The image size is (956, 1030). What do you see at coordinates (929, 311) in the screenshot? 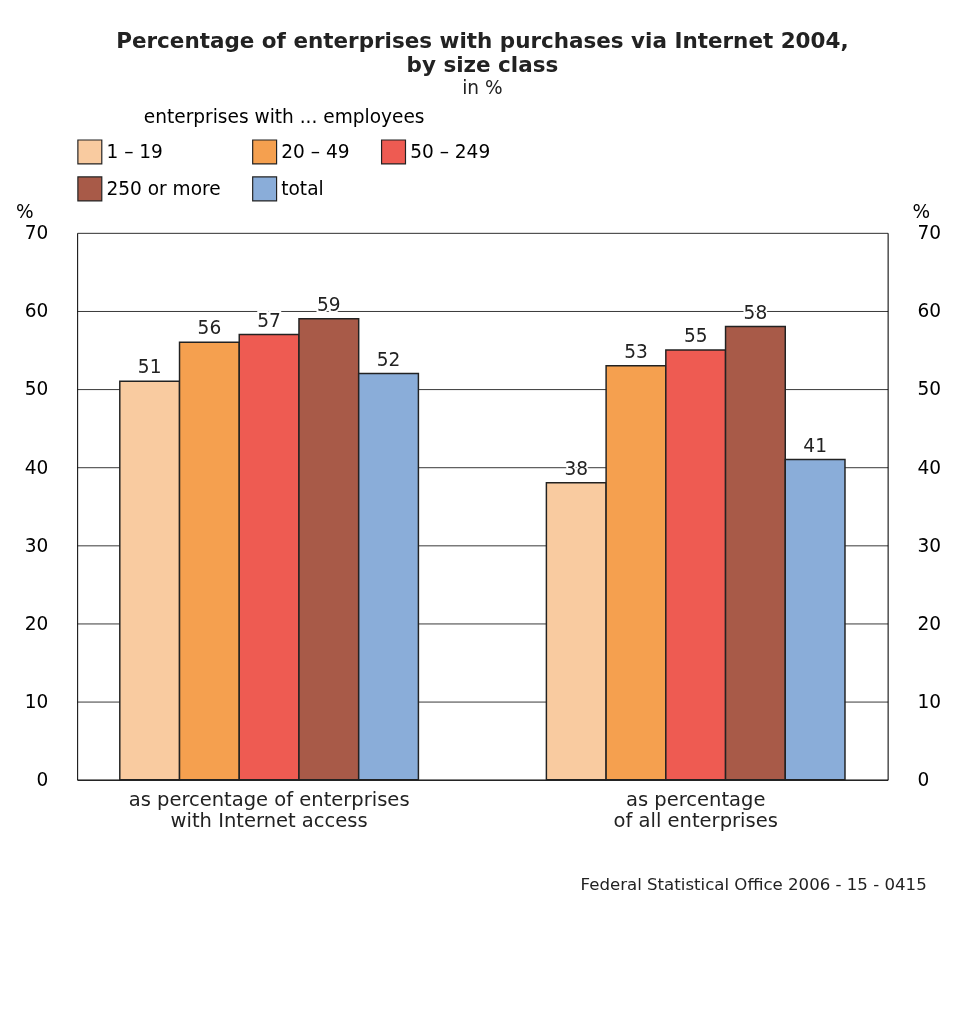
I see `y2-tick-label: 60` at bounding box center [929, 311].